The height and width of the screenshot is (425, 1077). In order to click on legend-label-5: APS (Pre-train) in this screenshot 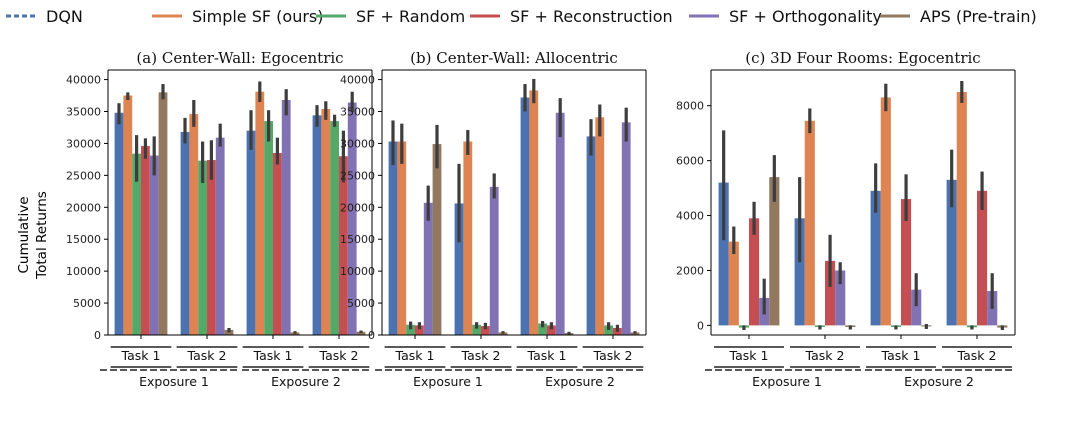, I will do `click(978, 16)`.